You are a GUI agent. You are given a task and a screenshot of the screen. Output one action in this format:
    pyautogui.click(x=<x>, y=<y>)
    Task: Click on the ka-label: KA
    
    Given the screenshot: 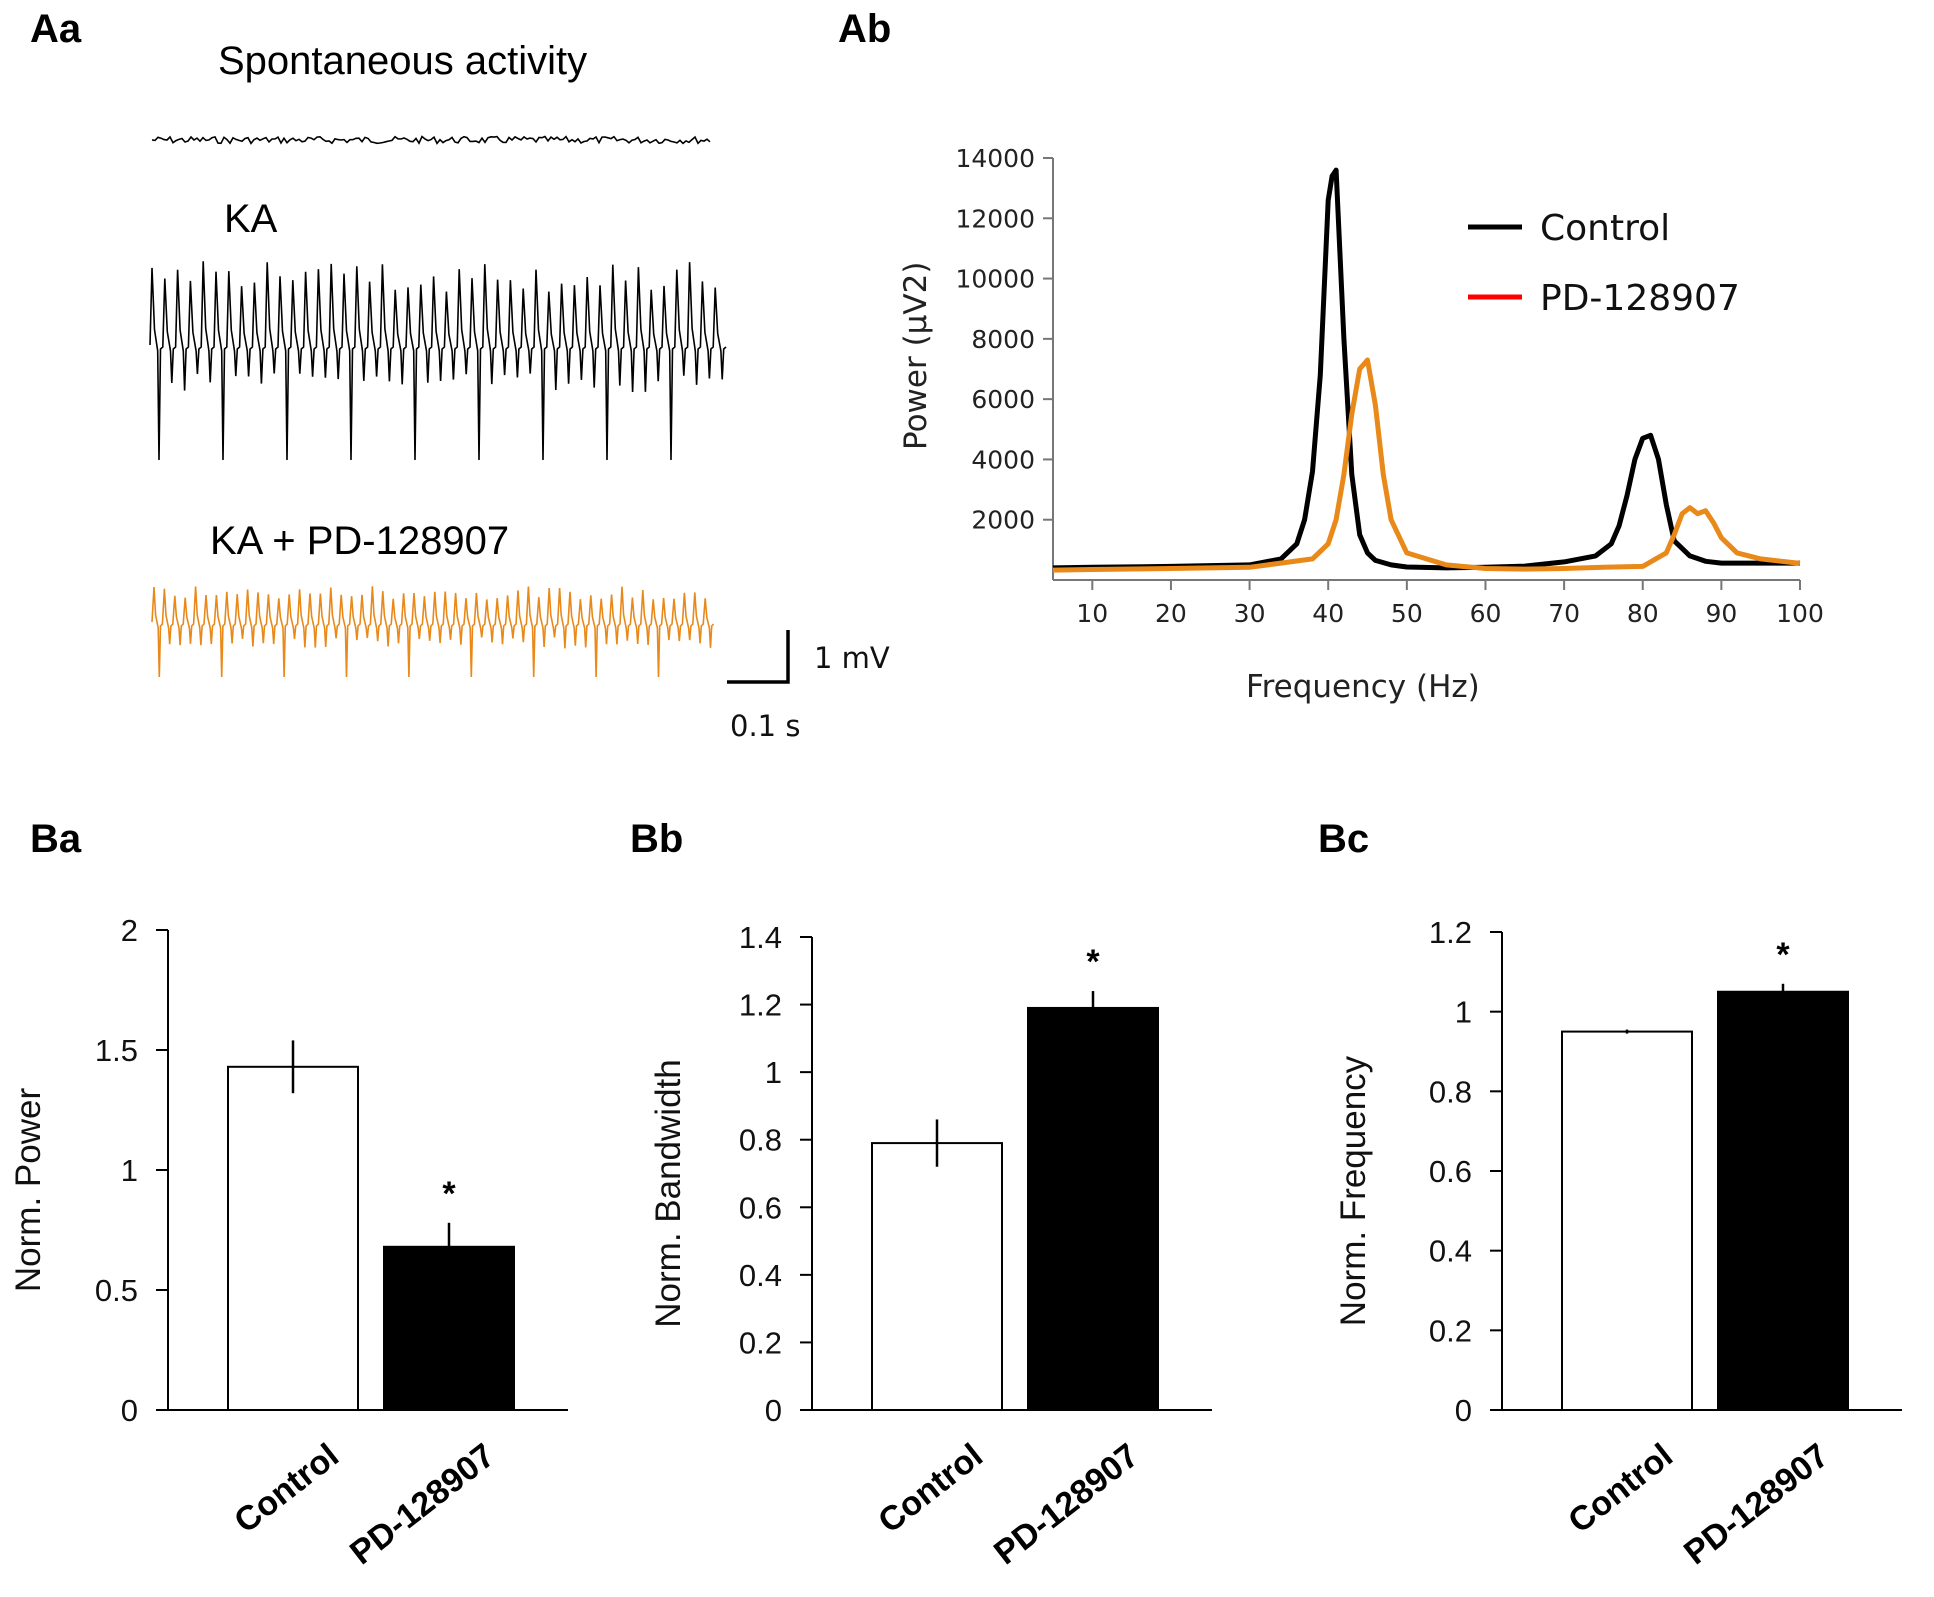 What is the action you would take?
    pyautogui.click(x=251, y=219)
    